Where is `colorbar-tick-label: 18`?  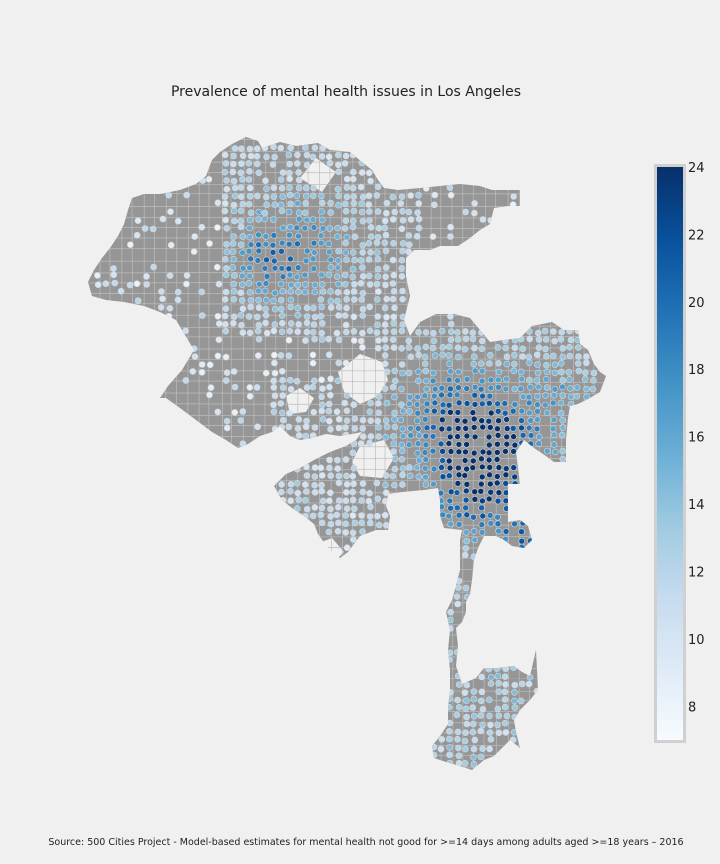 colorbar-tick-label: 18 is located at coordinates (696, 370).